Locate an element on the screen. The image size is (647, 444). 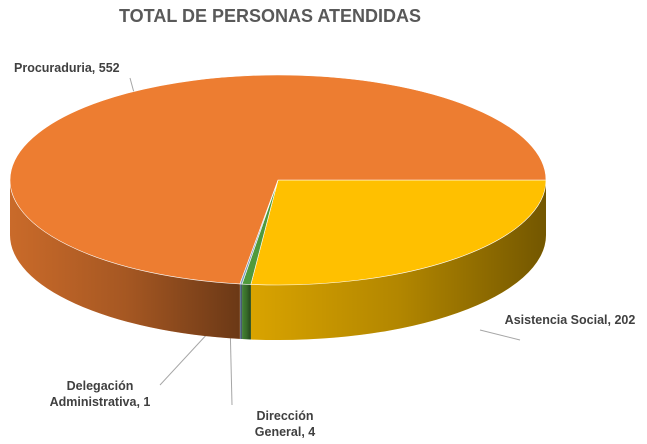
label-value: 202 is located at coordinates (625, 320).